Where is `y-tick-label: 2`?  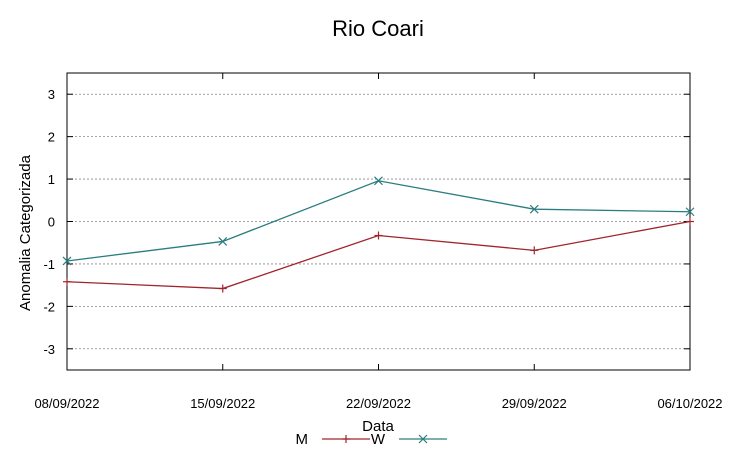
y-tick-label: 2 is located at coordinates (51, 137).